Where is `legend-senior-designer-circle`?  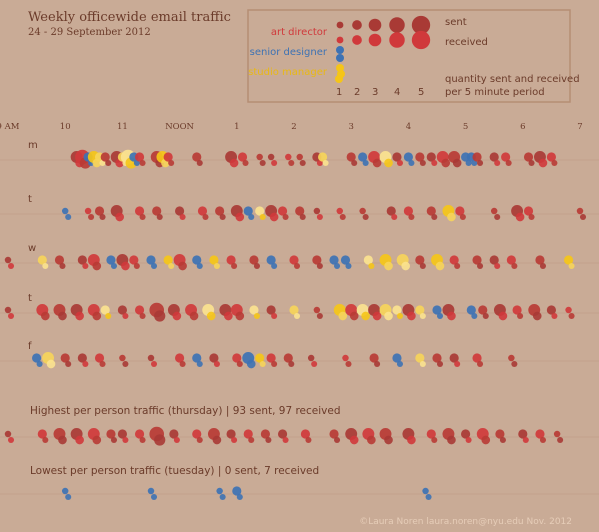
legend-senior-designer-circle is located at coordinates (340, 50).